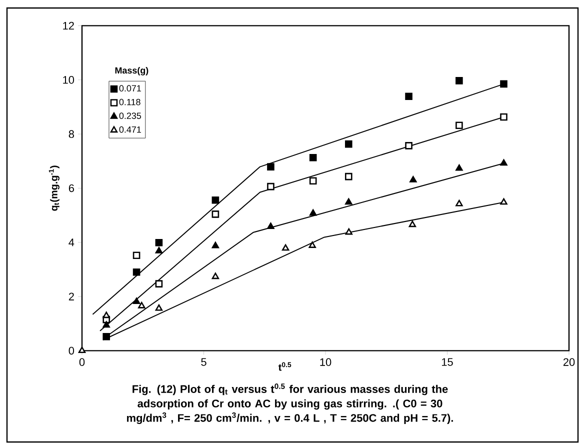 This screenshot has height=446, width=582. Describe the element at coordinates (54, 188) in the screenshot. I see `y-axis-title: q$_{t}$(mg.g$^{-1}$)` at that location.